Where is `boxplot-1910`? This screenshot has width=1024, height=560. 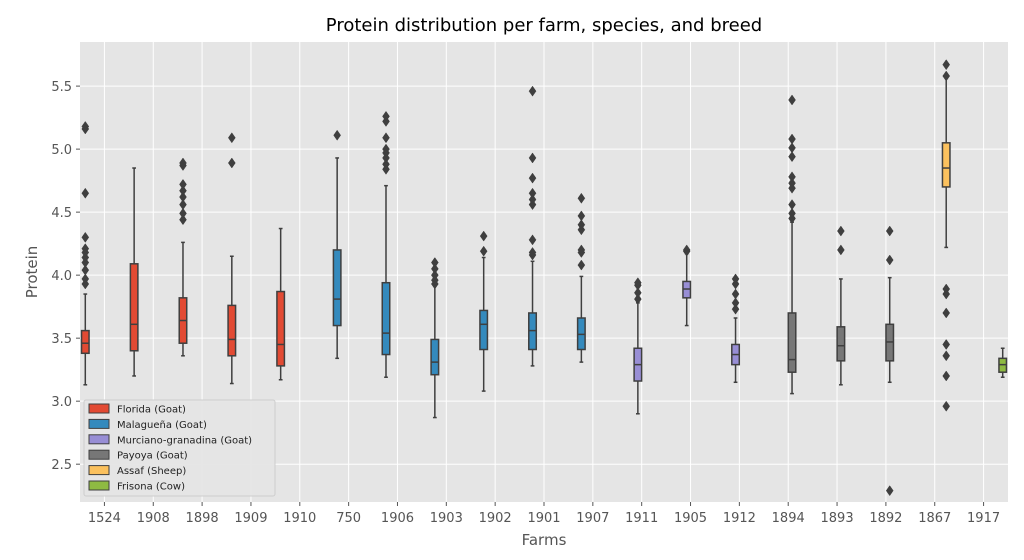 boxplot-1910 is located at coordinates (281, 304).